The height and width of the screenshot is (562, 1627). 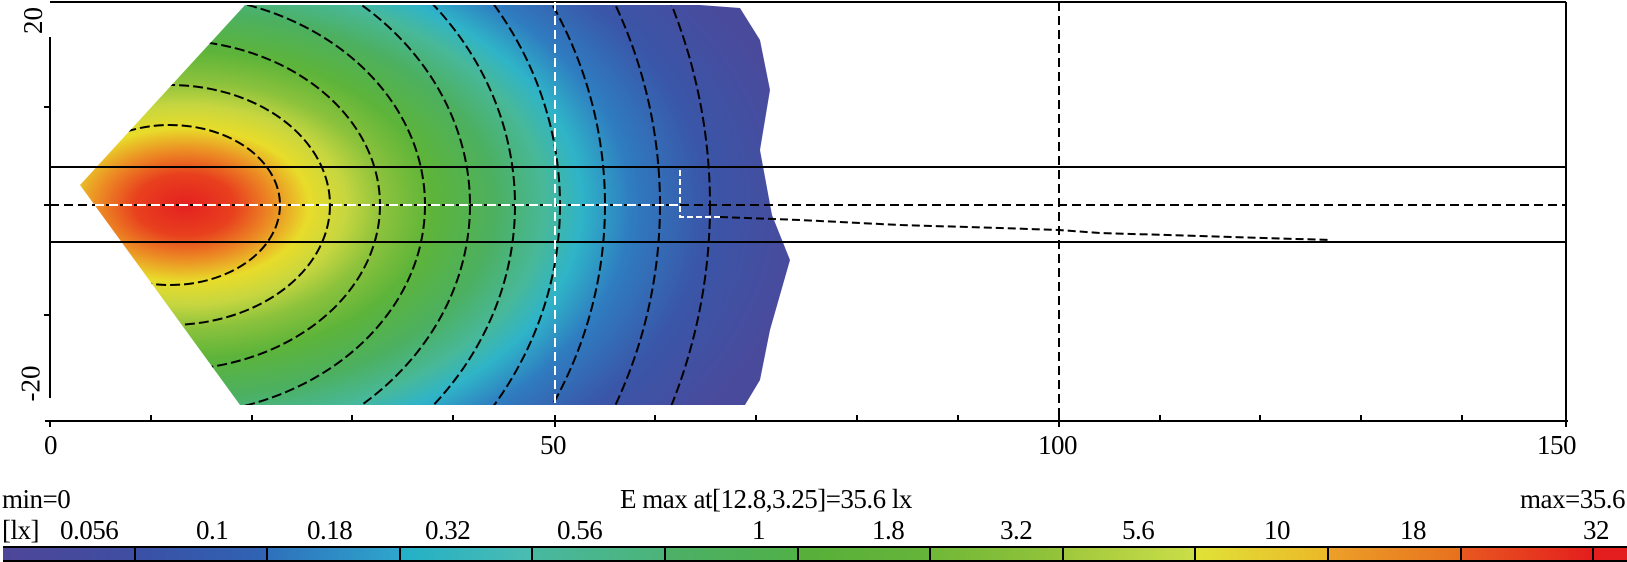 I want to click on colorbar-level: 18, so click(x=1413, y=530).